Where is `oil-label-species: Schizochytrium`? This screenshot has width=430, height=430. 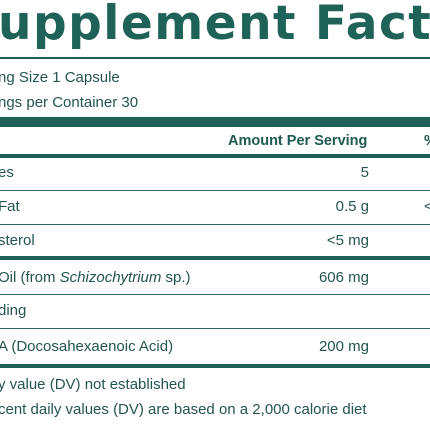
oil-label-species: Schizochytrium is located at coordinates (110, 277).